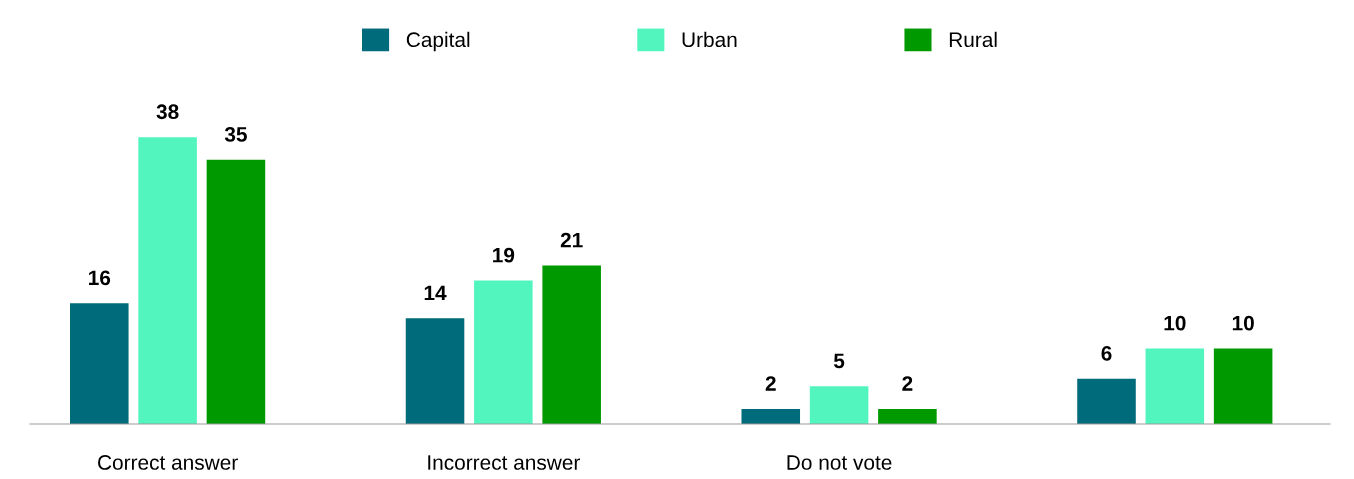 Image resolution: width=1354 pixels, height=479 pixels. Describe the element at coordinates (839, 462) in the screenshot. I see `x-tick-label: Do not vote` at that location.